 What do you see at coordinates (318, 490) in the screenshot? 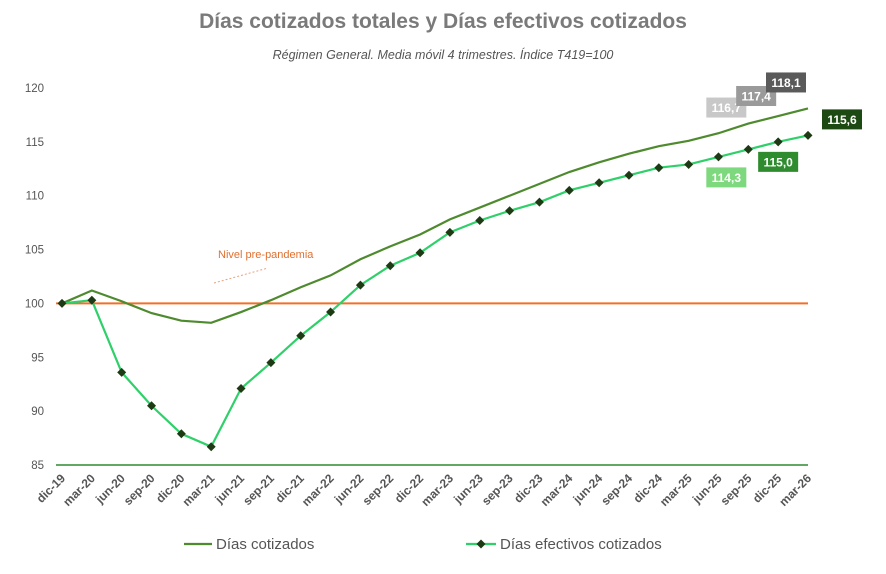
I see `x-tick-label: mar-22` at bounding box center [318, 490].